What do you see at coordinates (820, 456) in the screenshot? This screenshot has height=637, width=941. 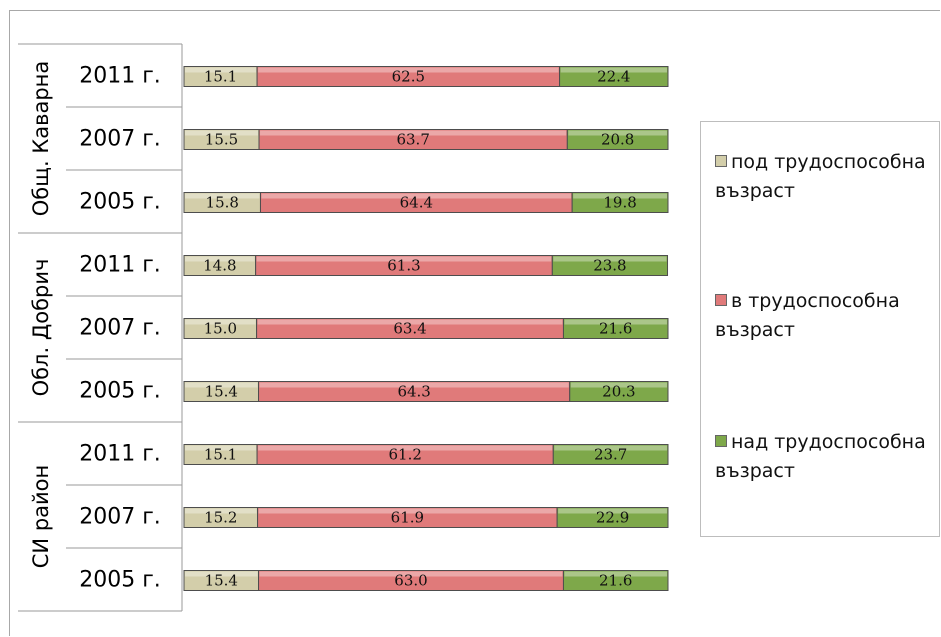 I see `legend-label-over: над трудоспособна възраст` at bounding box center [820, 456].